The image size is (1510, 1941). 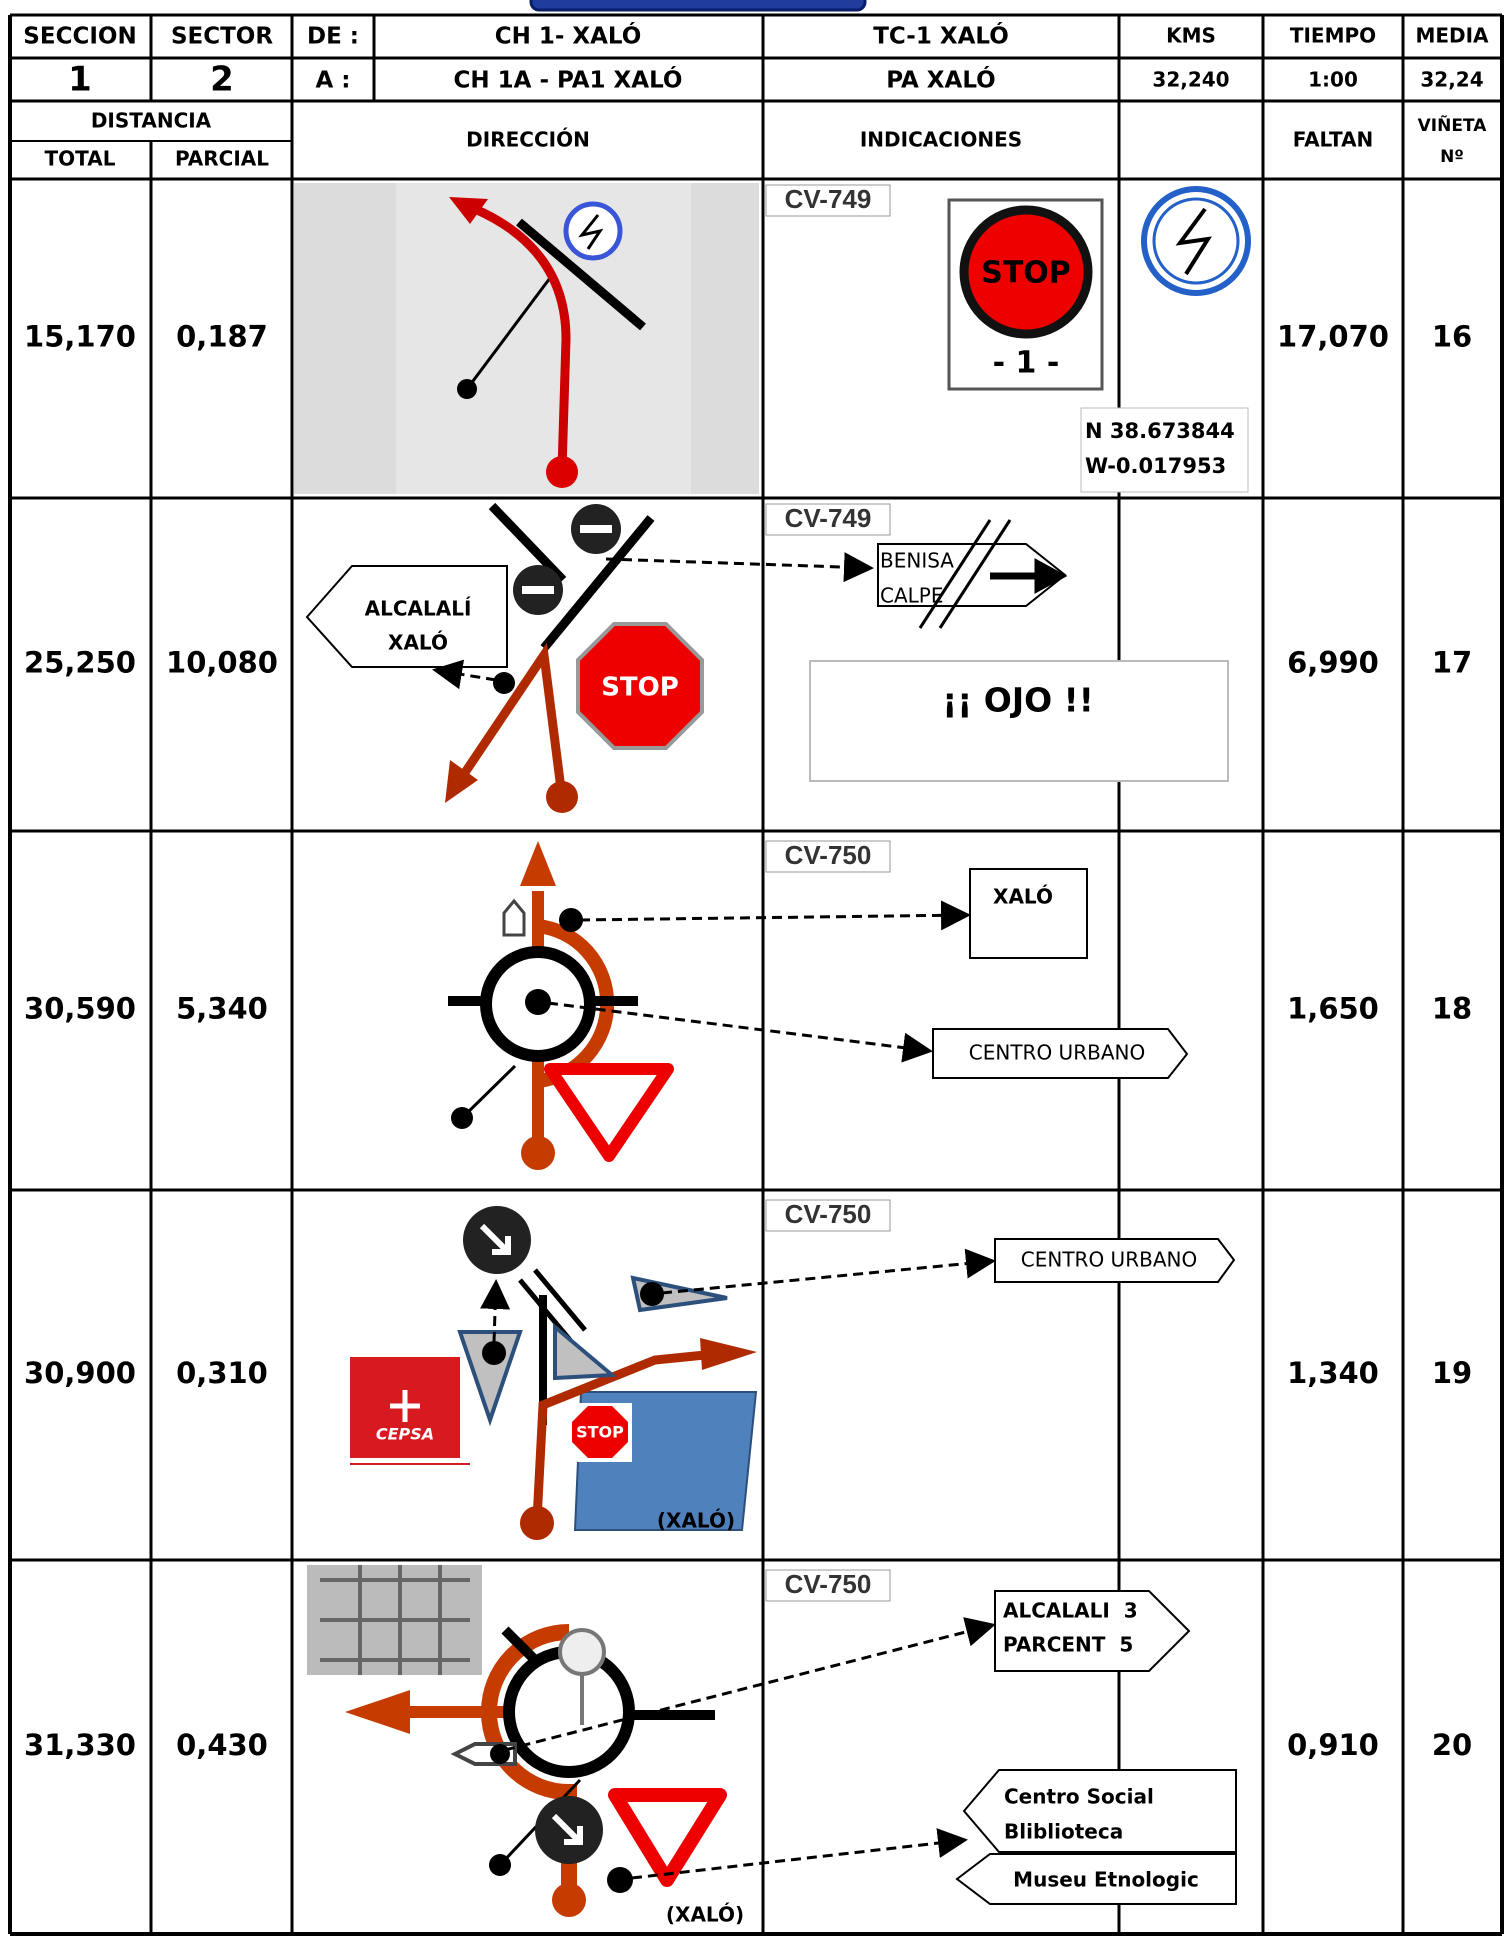 I want to click on row-faltan: 1,650, so click(x=1333, y=1009).